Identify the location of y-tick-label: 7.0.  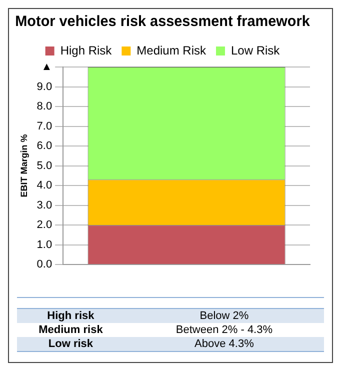
(44, 126).